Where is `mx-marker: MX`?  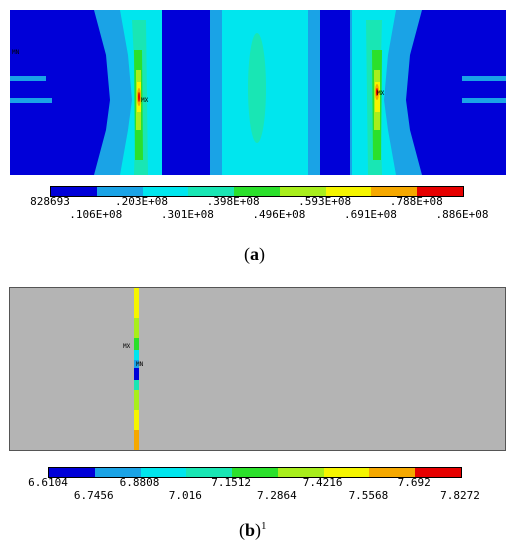 mx-marker: MX is located at coordinates (127, 346).